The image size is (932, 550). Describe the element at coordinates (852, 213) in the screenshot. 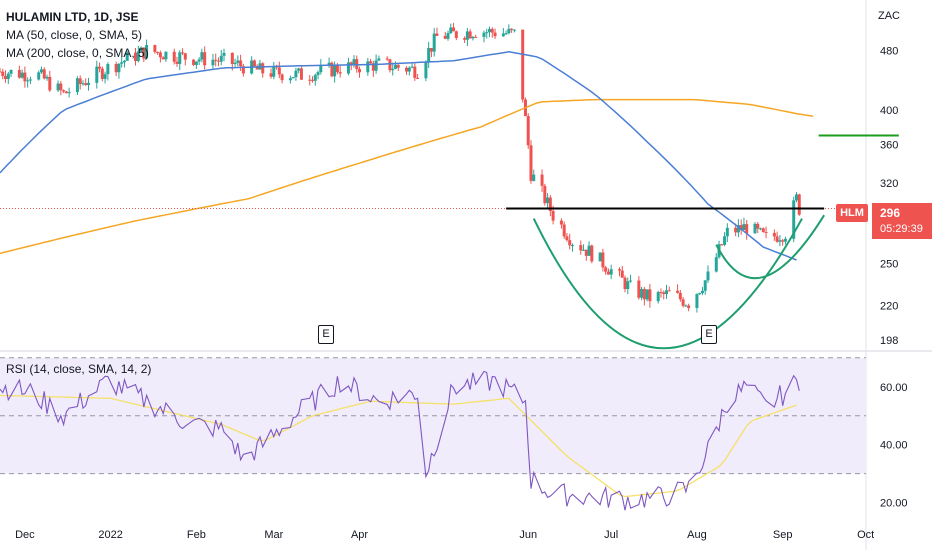

I see `symbol-price-tag: HLM` at that location.